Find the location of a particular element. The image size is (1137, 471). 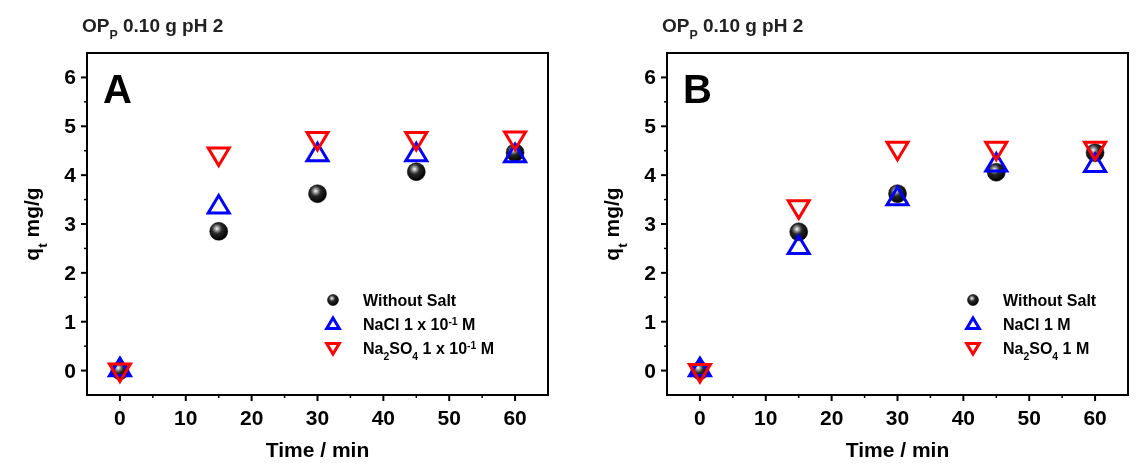

annotation: A is located at coordinates (117, 89).